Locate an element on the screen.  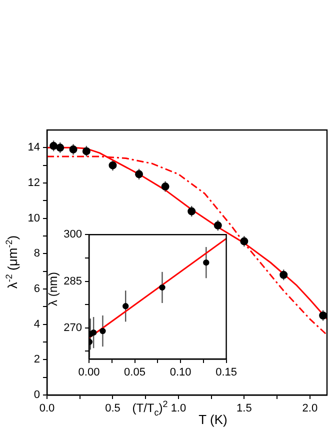
x-tick-label: 0.15 is located at coordinates (227, 372).